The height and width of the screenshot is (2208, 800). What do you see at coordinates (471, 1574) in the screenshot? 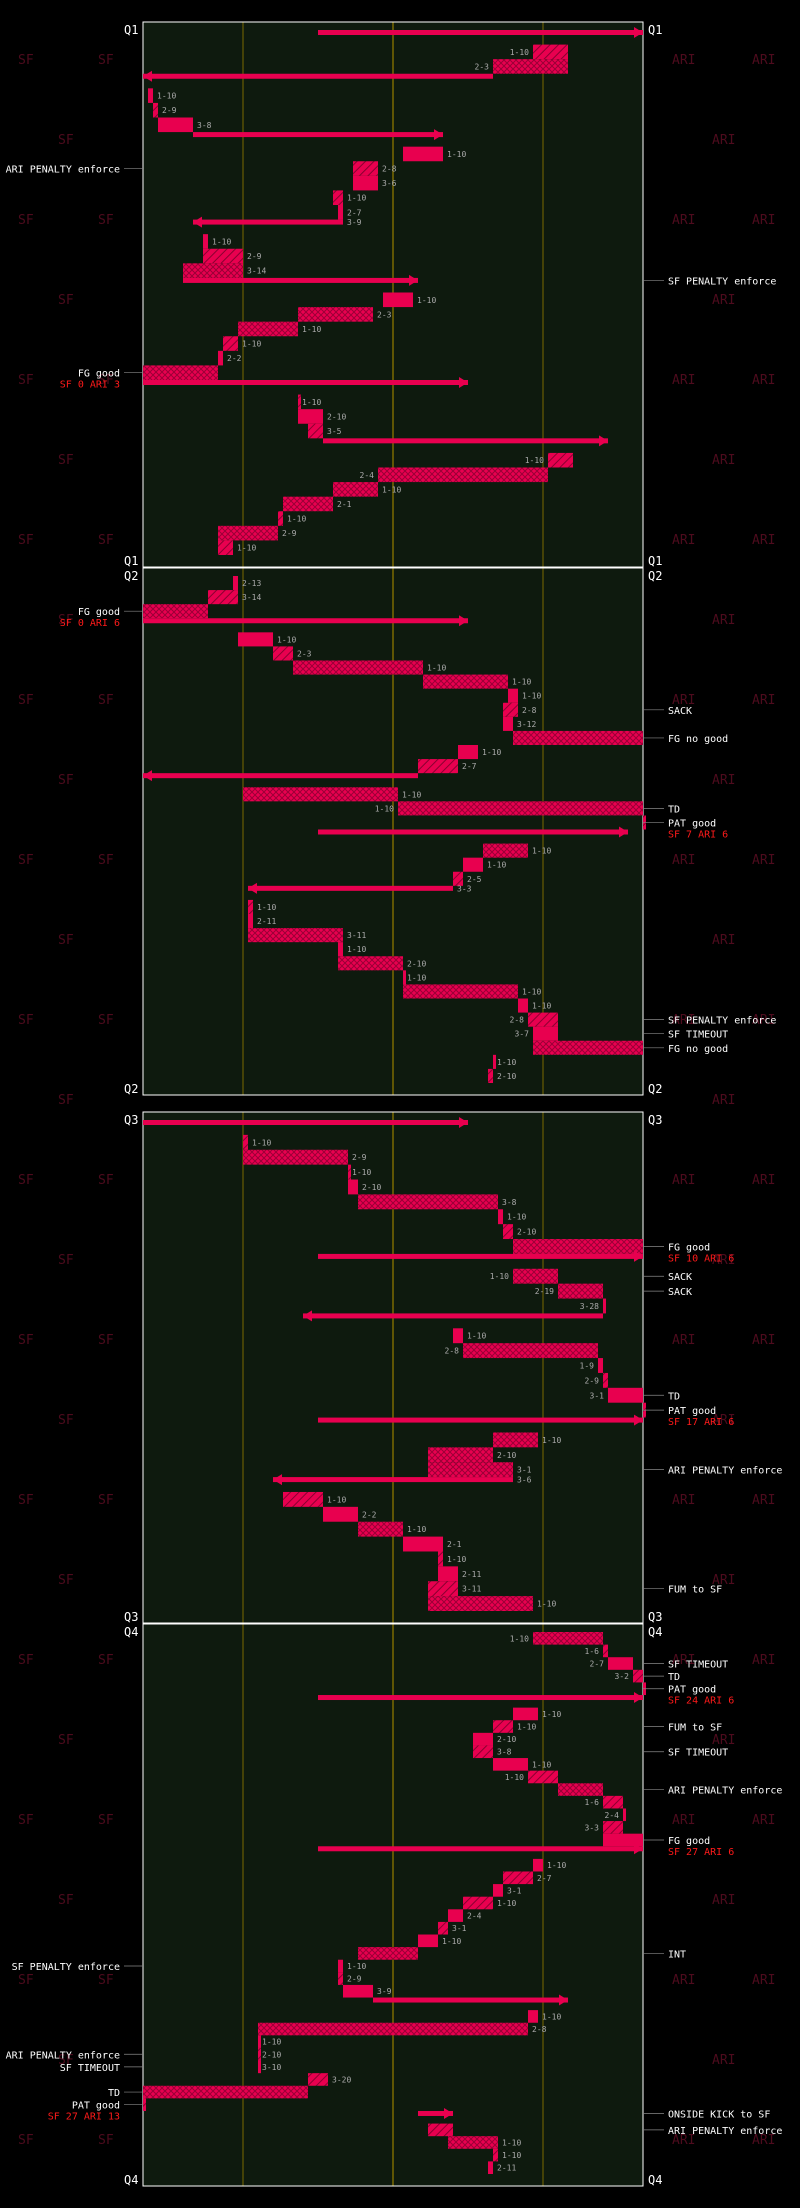
I see `down-label: 2-11` at bounding box center [471, 1574].